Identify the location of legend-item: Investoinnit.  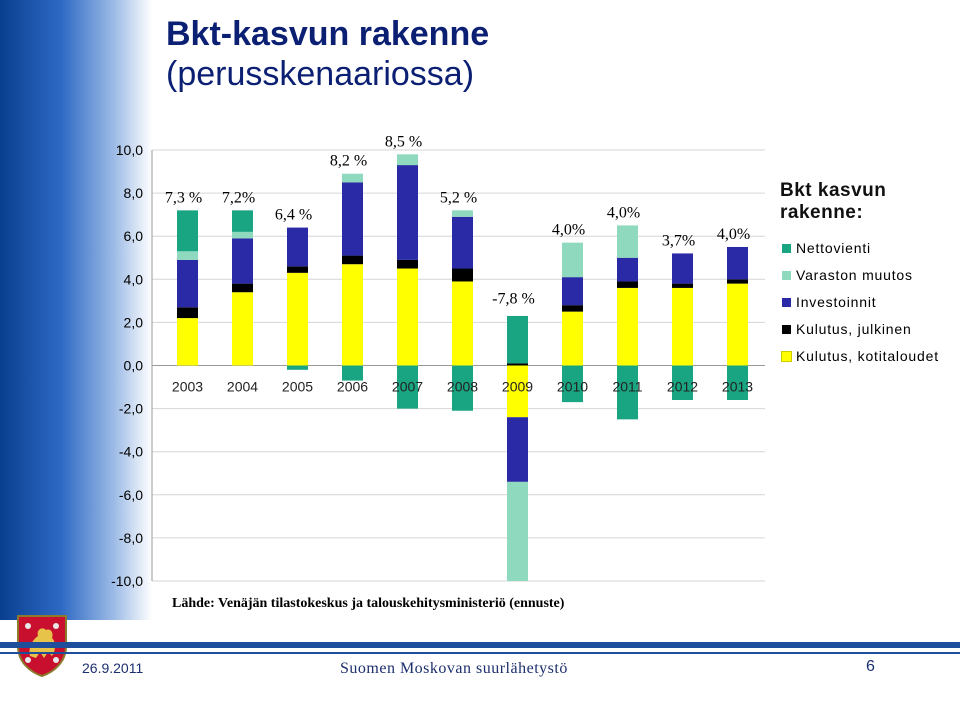
(867, 302).